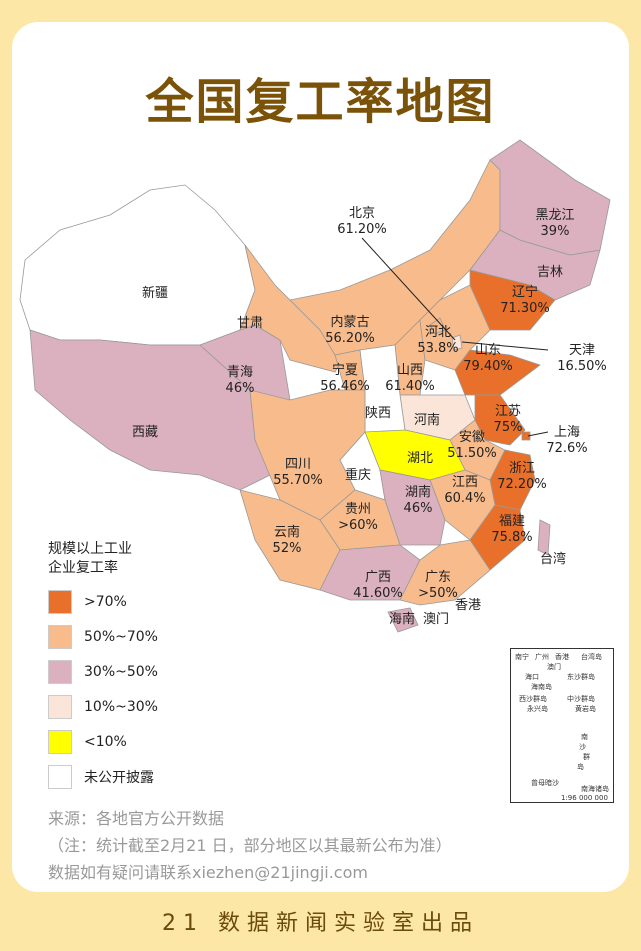  Describe the element at coordinates (533, 699) in the screenshot. I see `inset-label: 西沙群岛` at that location.